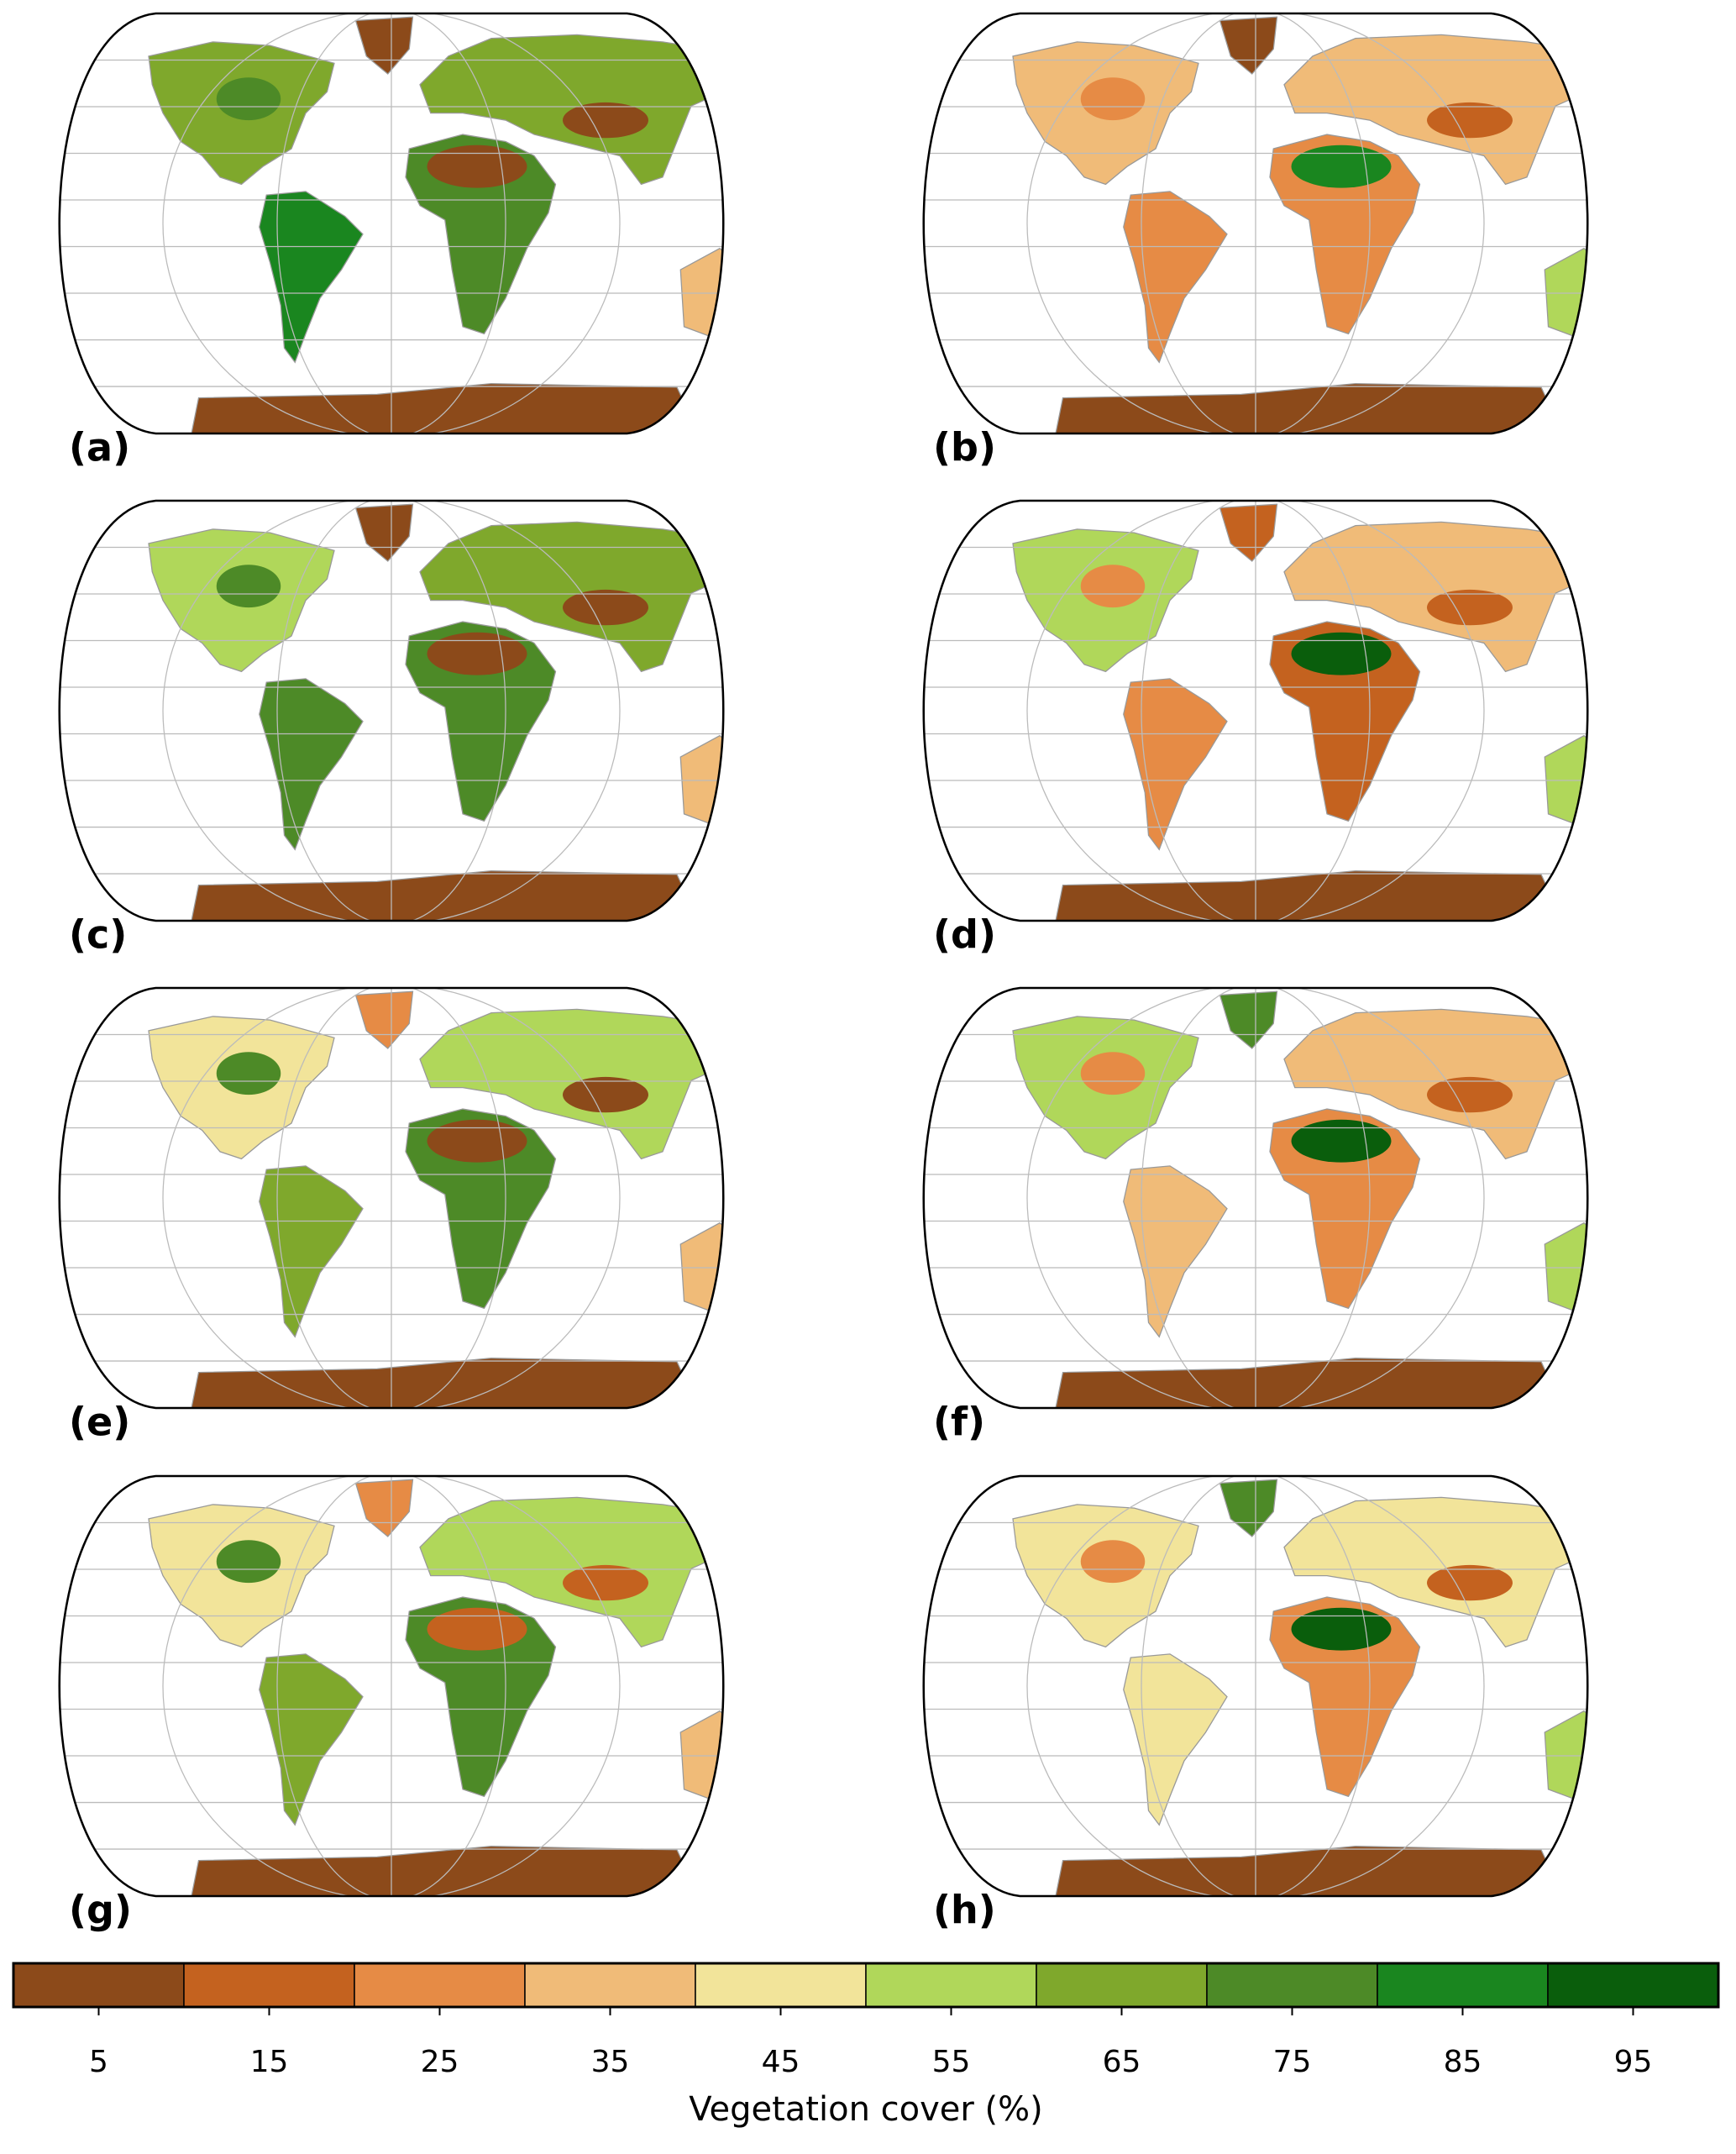 This screenshot has width=1736, height=2154. I want to click on colorbar-tick-label: 65, so click(1122, 2062).